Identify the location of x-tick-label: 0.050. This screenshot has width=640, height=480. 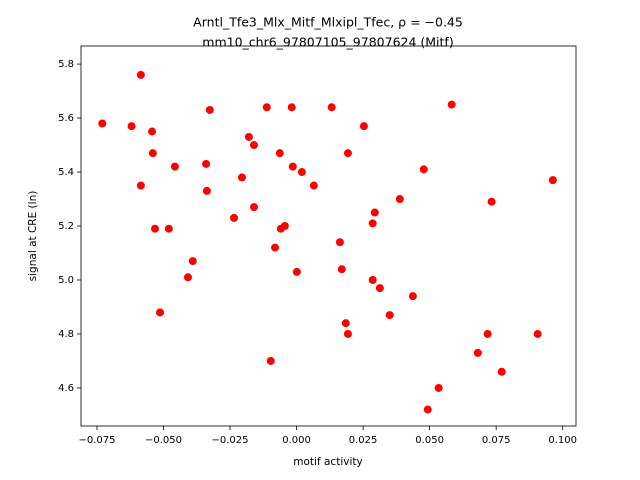
(429, 440).